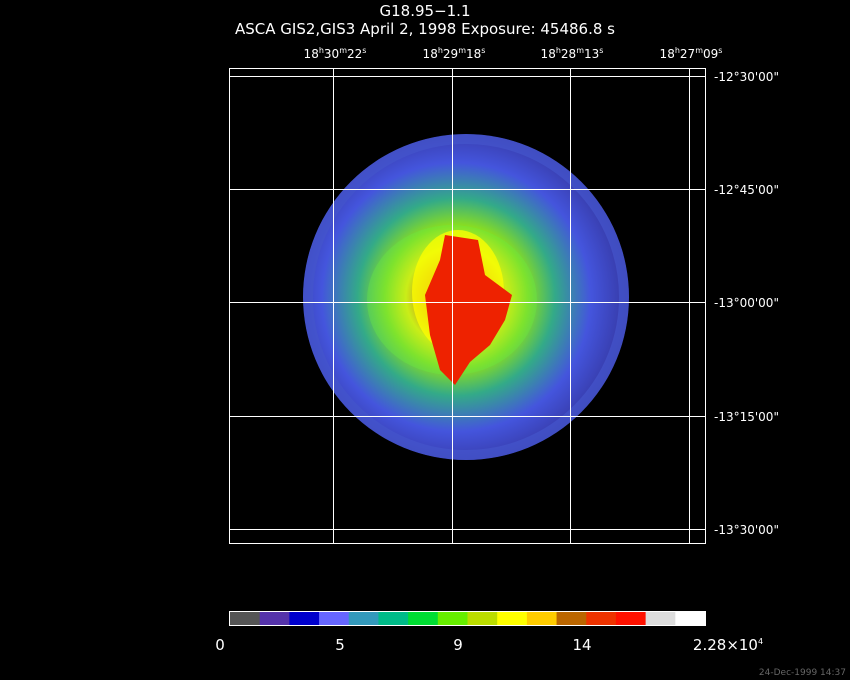 Image resolution: width=850 pixels, height=680 pixels. Describe the element at coordinates (728, 645) in the screenshot. I see `colorbar-label-max: 2.28×104` at that location.